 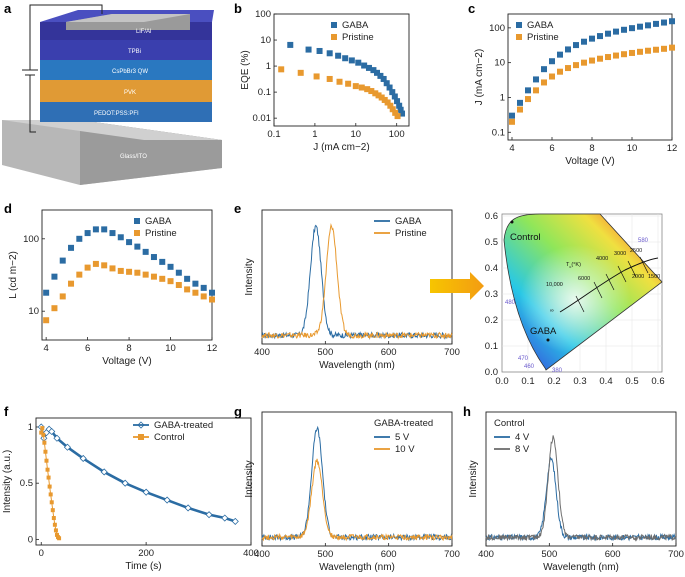 I want to click on spectrum-8-v, so click(x=581, y=488).